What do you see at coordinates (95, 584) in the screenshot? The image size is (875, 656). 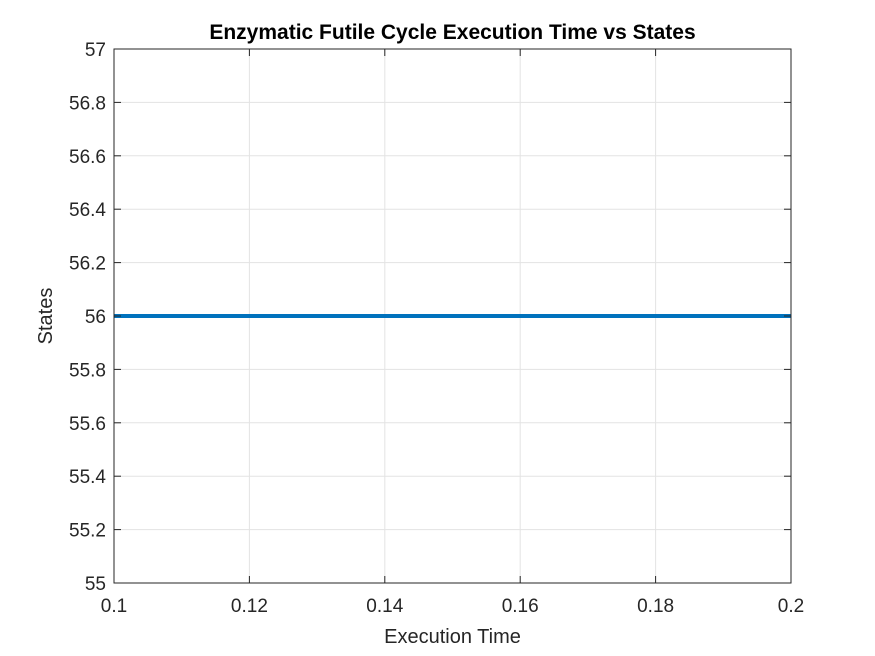 I see `y-tick-label: 55` at bounding box center [95, 584].